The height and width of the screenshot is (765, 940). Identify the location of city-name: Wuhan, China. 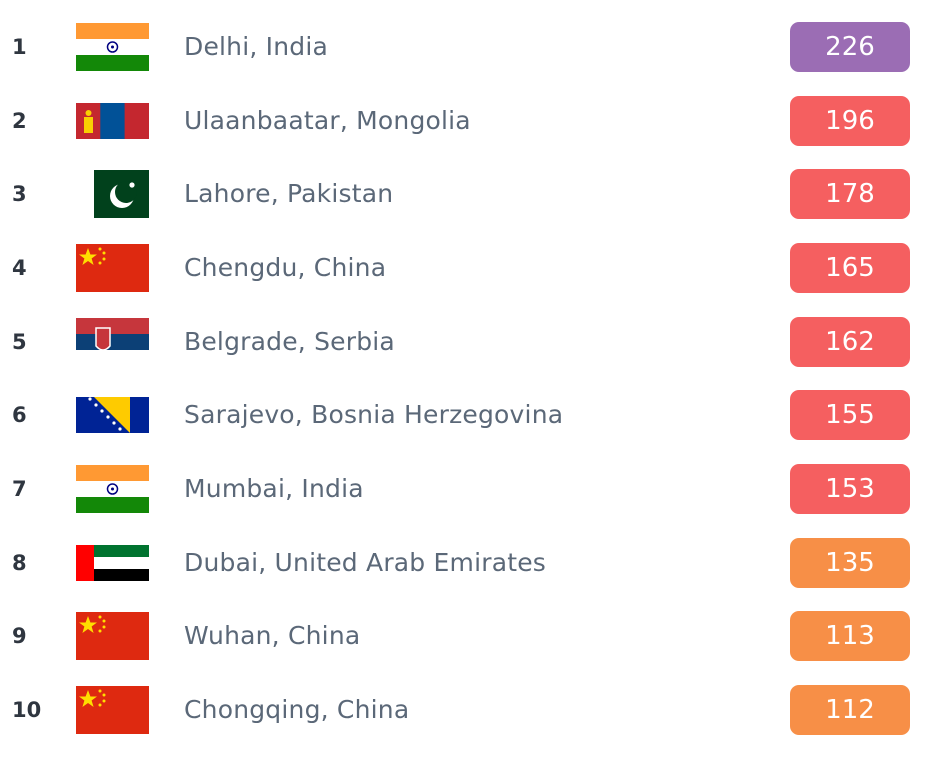
(272, 636).